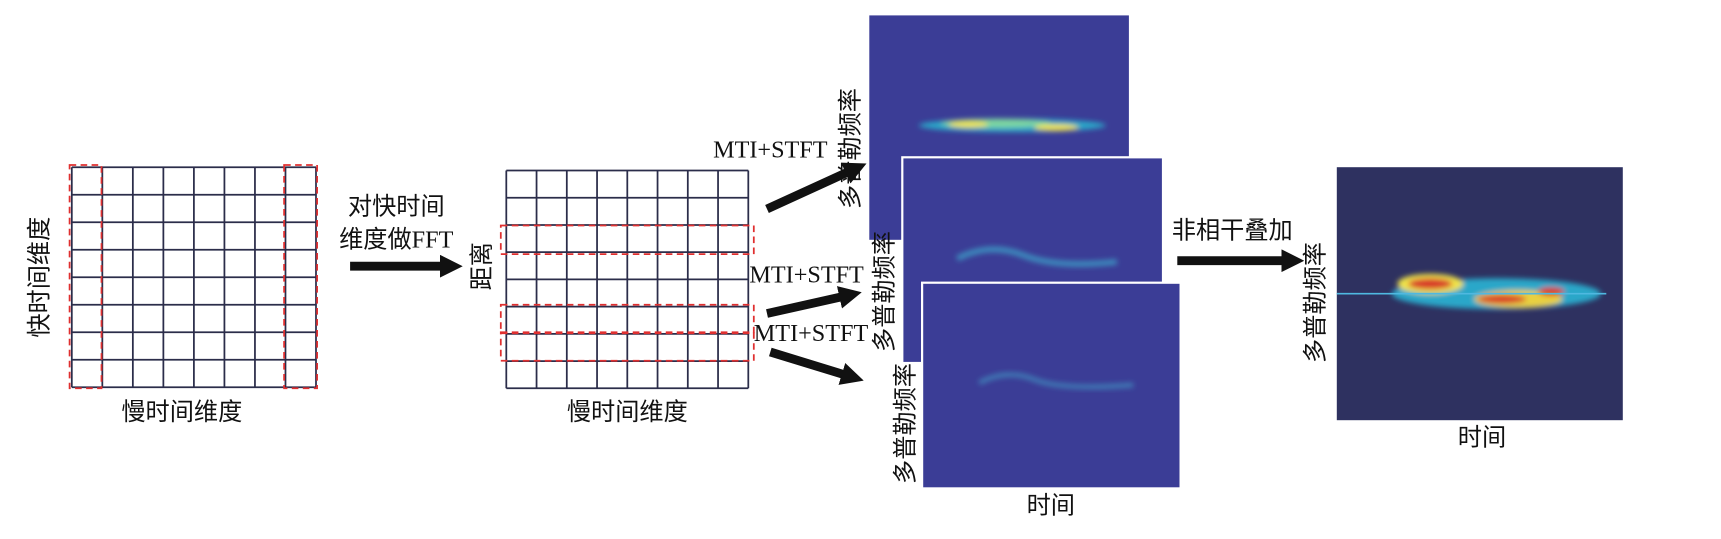  What do you see at coordinates (396, 207) in the screenshot?
I see `step-label: 对快时间` at bounding box center [396, 207].